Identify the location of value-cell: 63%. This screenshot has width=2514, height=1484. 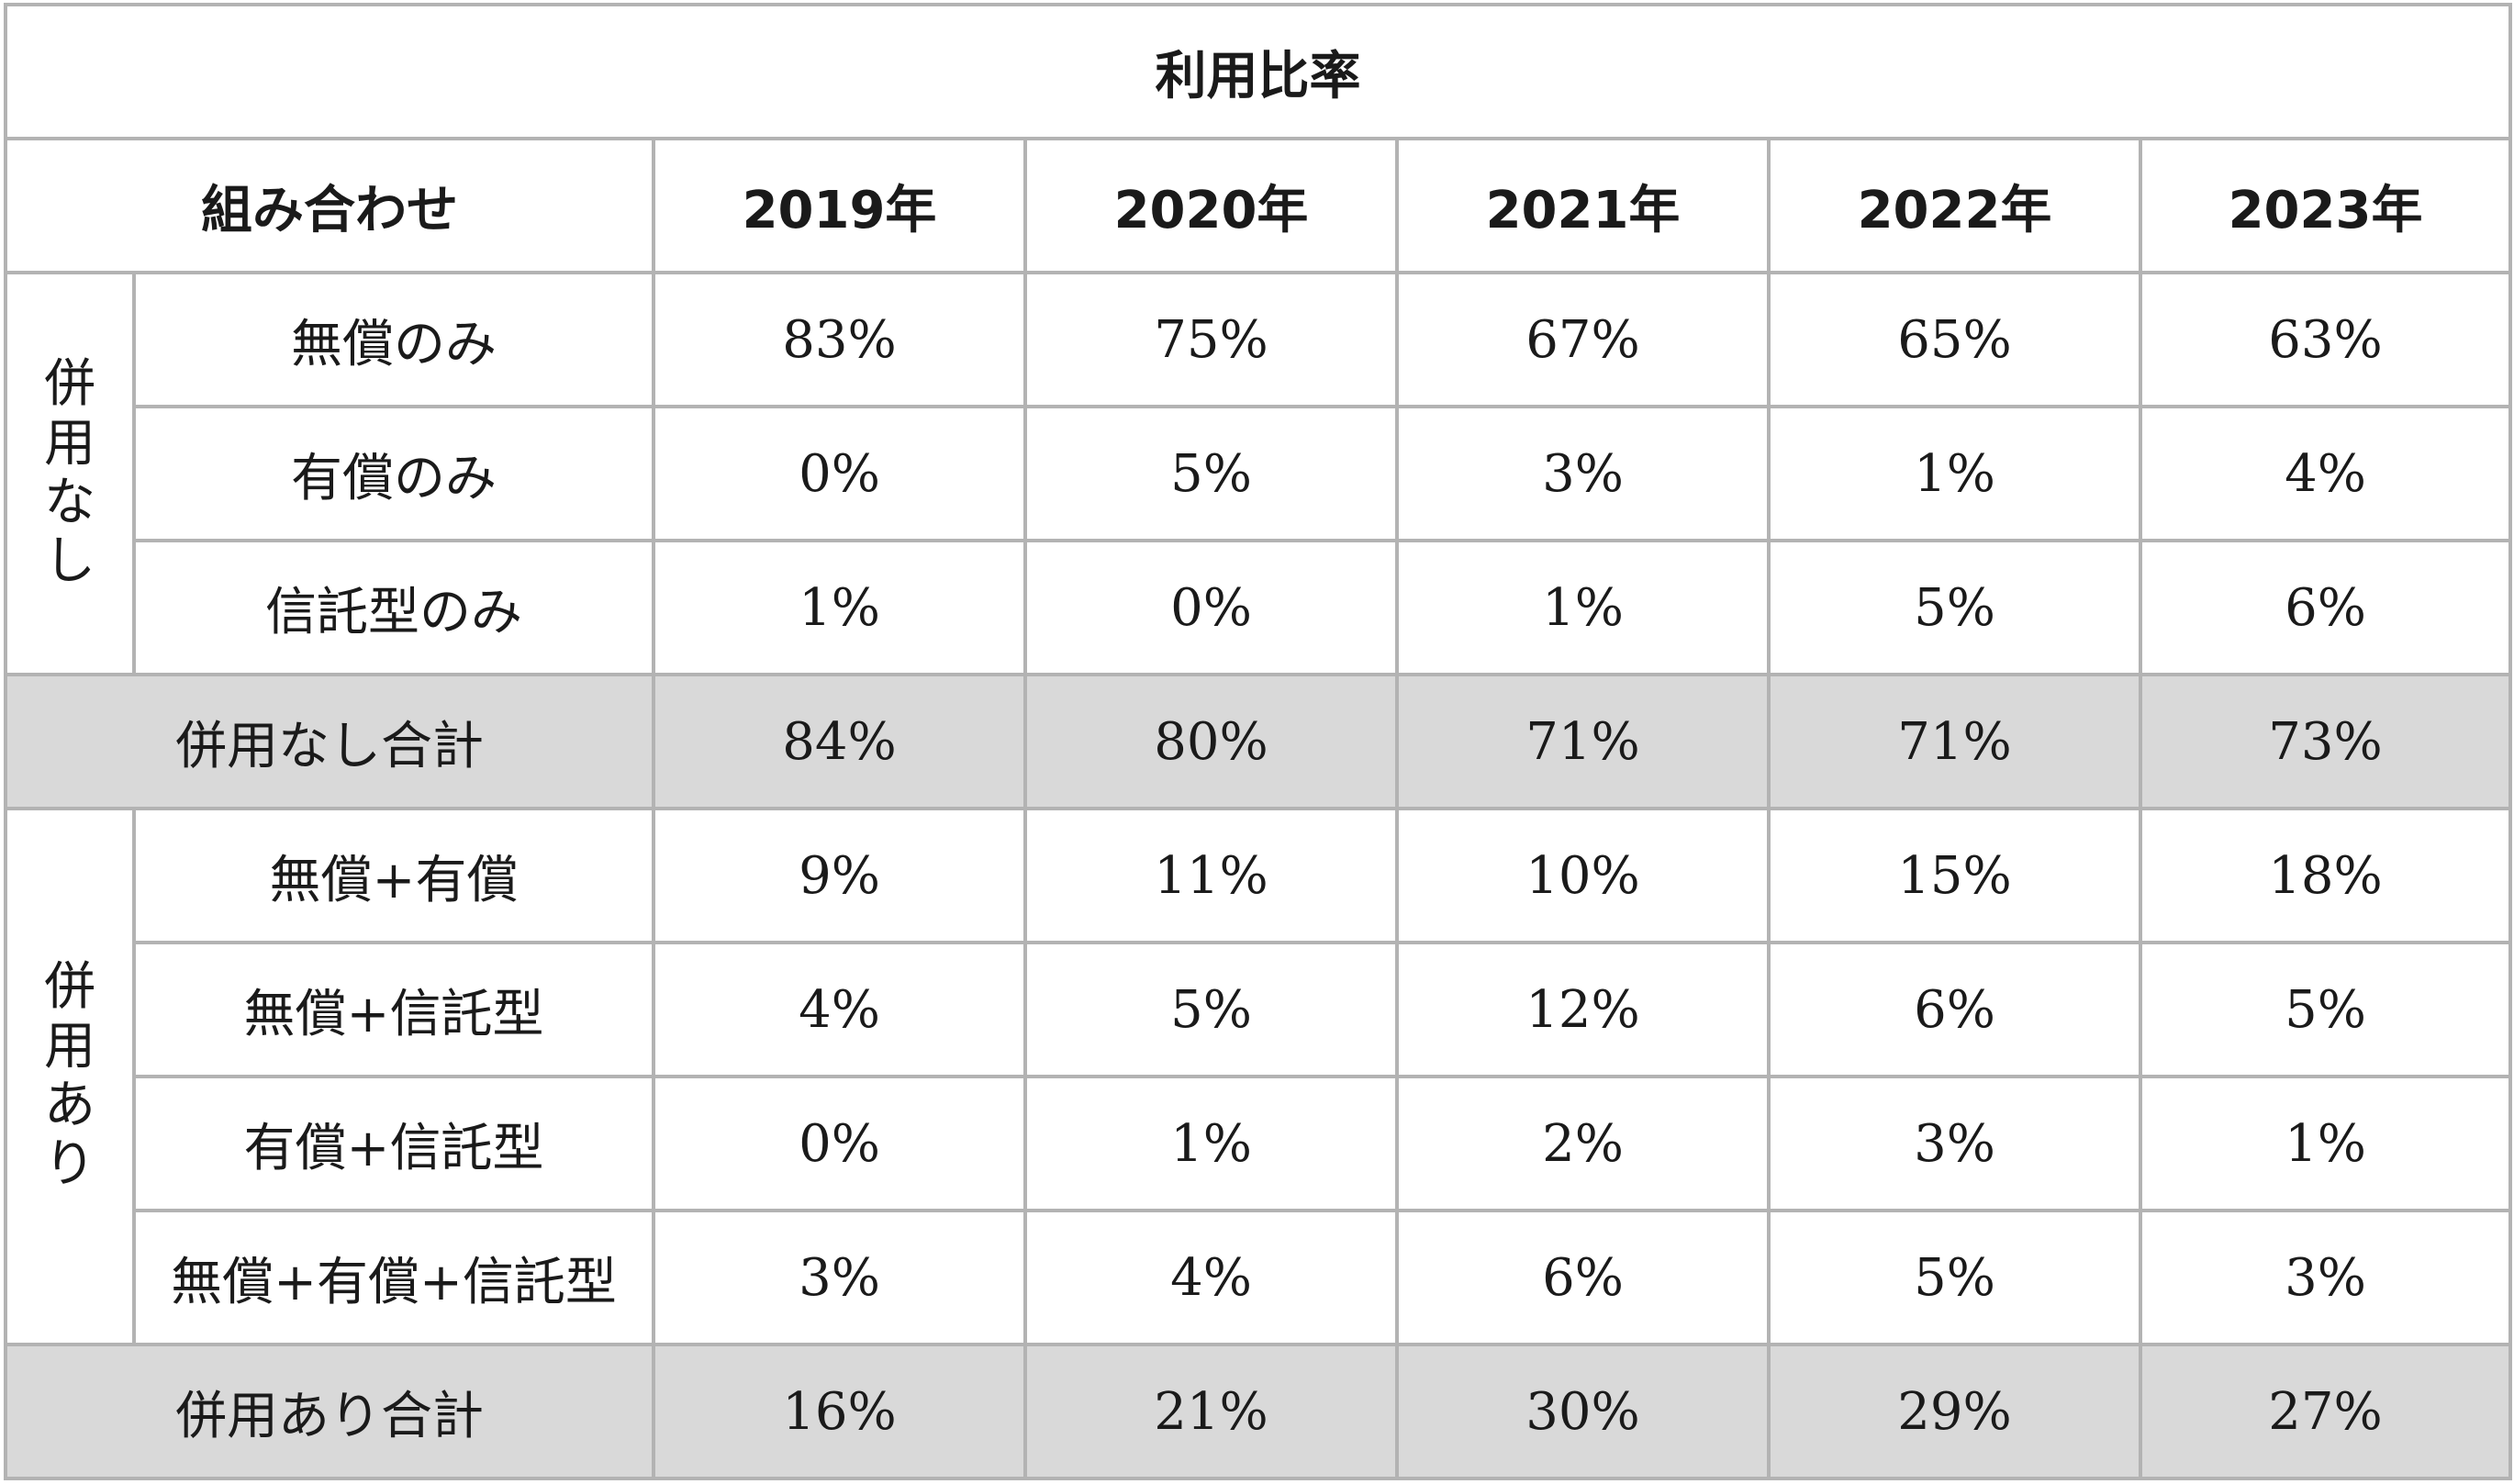
(2325, 339).